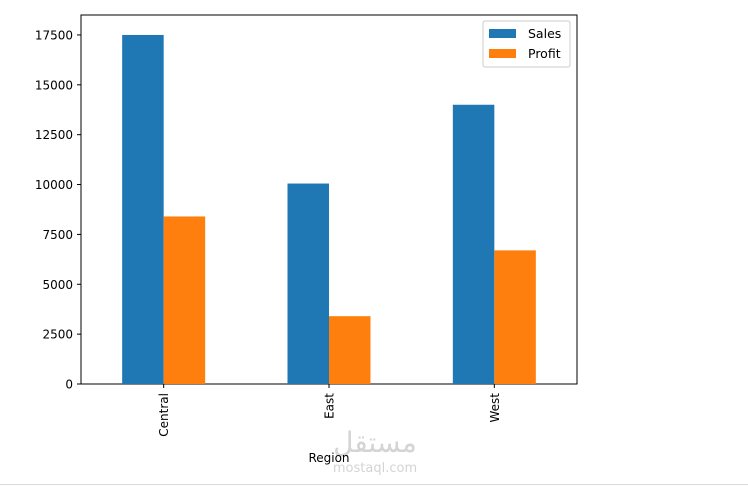  Describe the element at coordinates (544, 53) in the screenshot. I see `legend-label-profit: Profit` at that location.